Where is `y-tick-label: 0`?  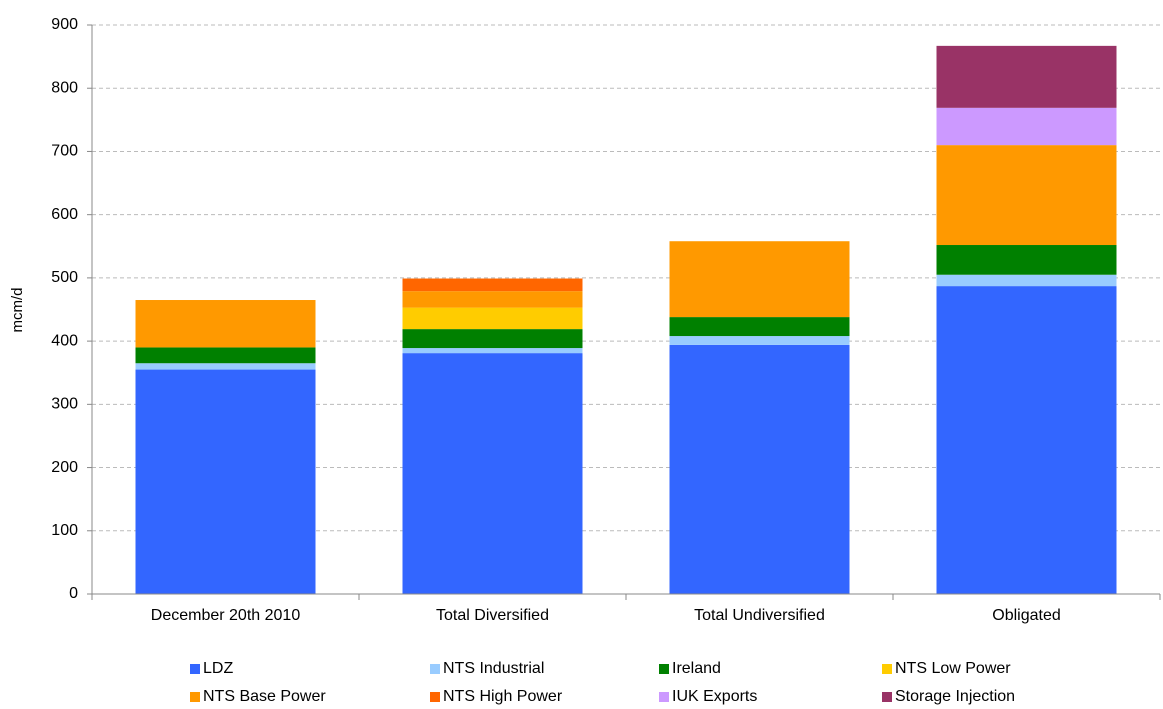 y-tick-label: 0 is located at coordinates (73, 593).